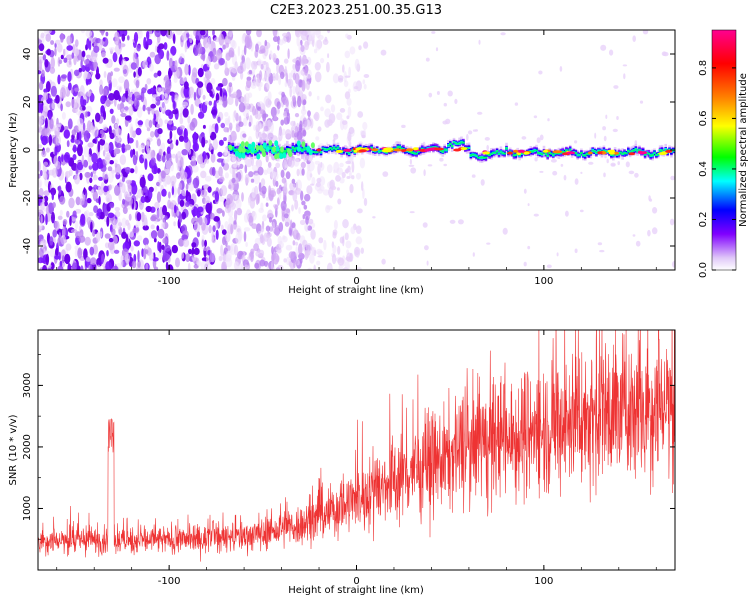 The image size is (750, 600). What do you see at coordinates (27, 102) in the screenshot?
I see `spectrogram-y-tick-label: 20` at bounding box center [27, 102].